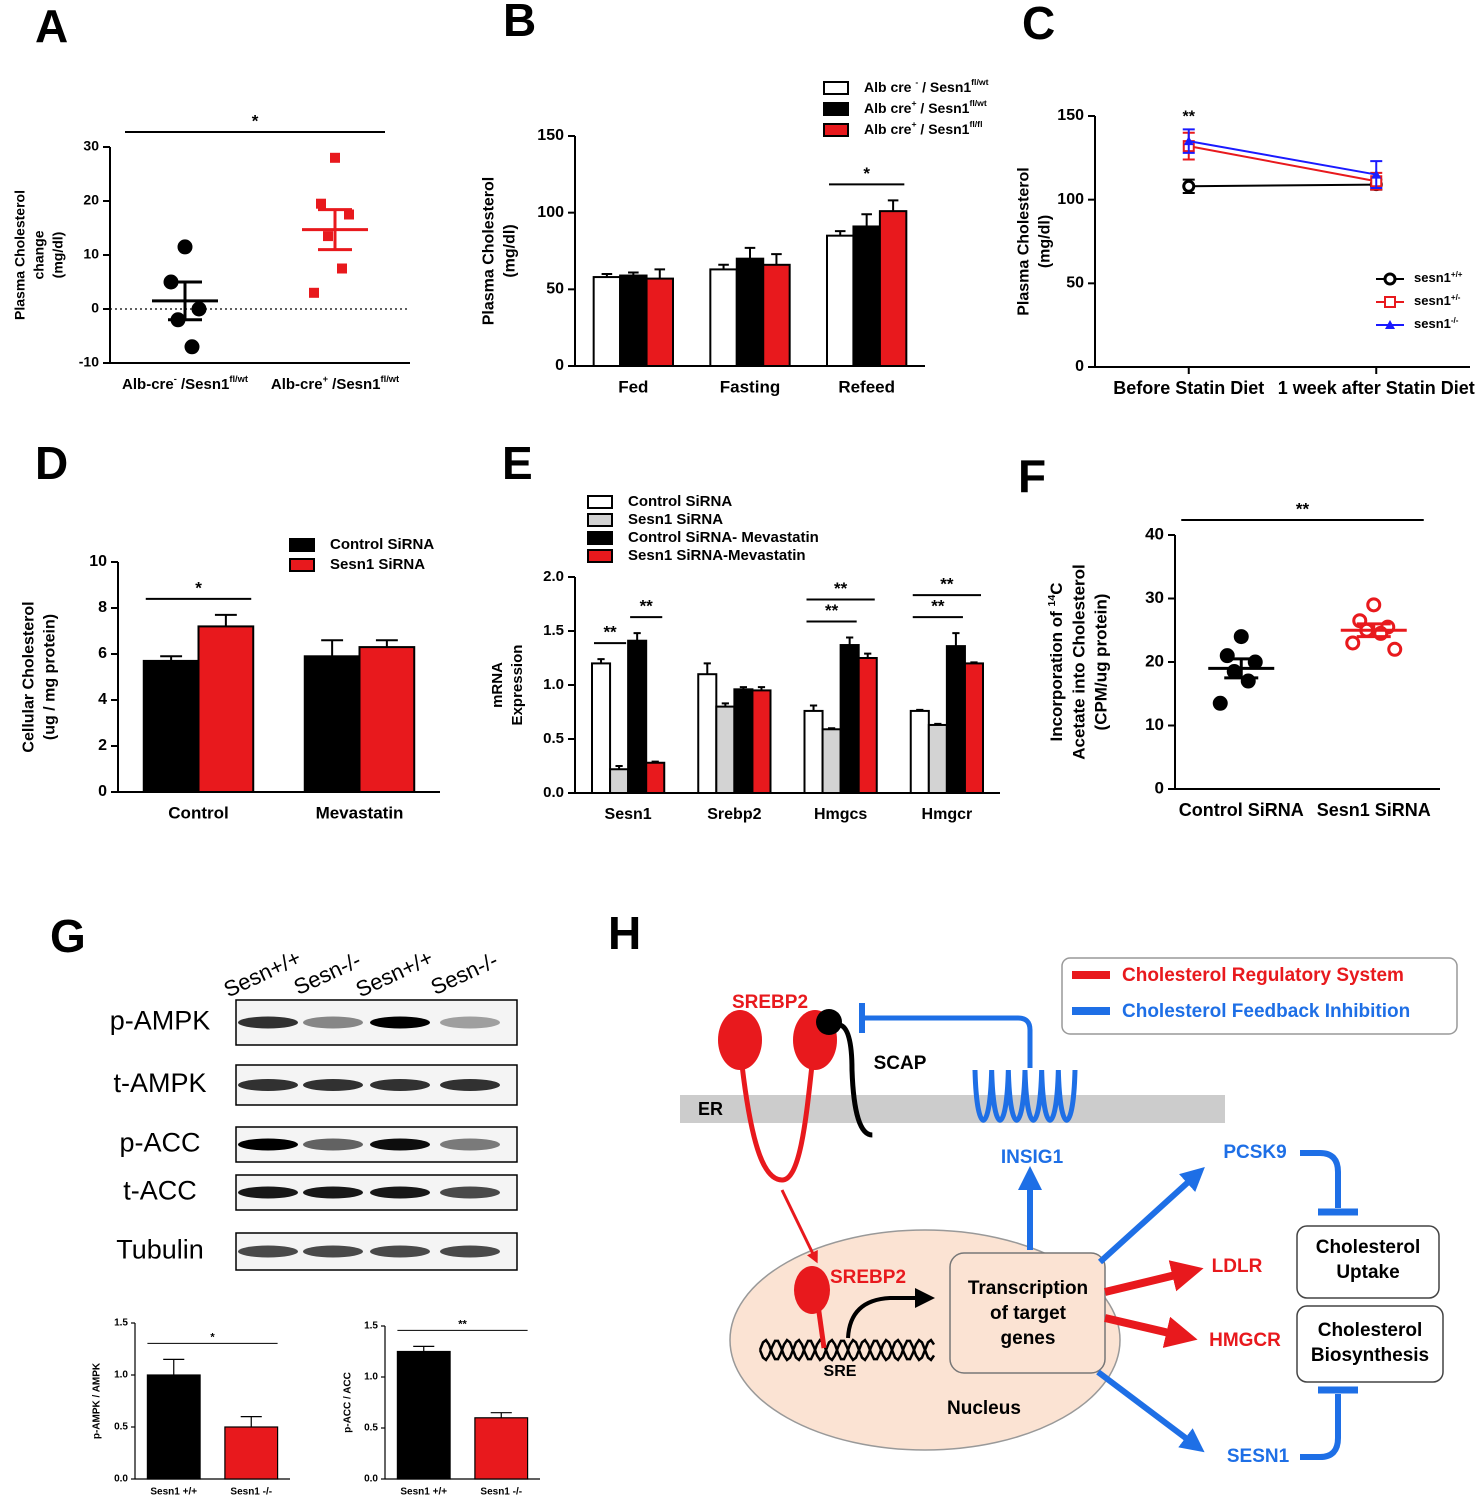 The height and width of the screenshot is (1500, 1482). I want to click on sem-bar, so click(1241, 668).